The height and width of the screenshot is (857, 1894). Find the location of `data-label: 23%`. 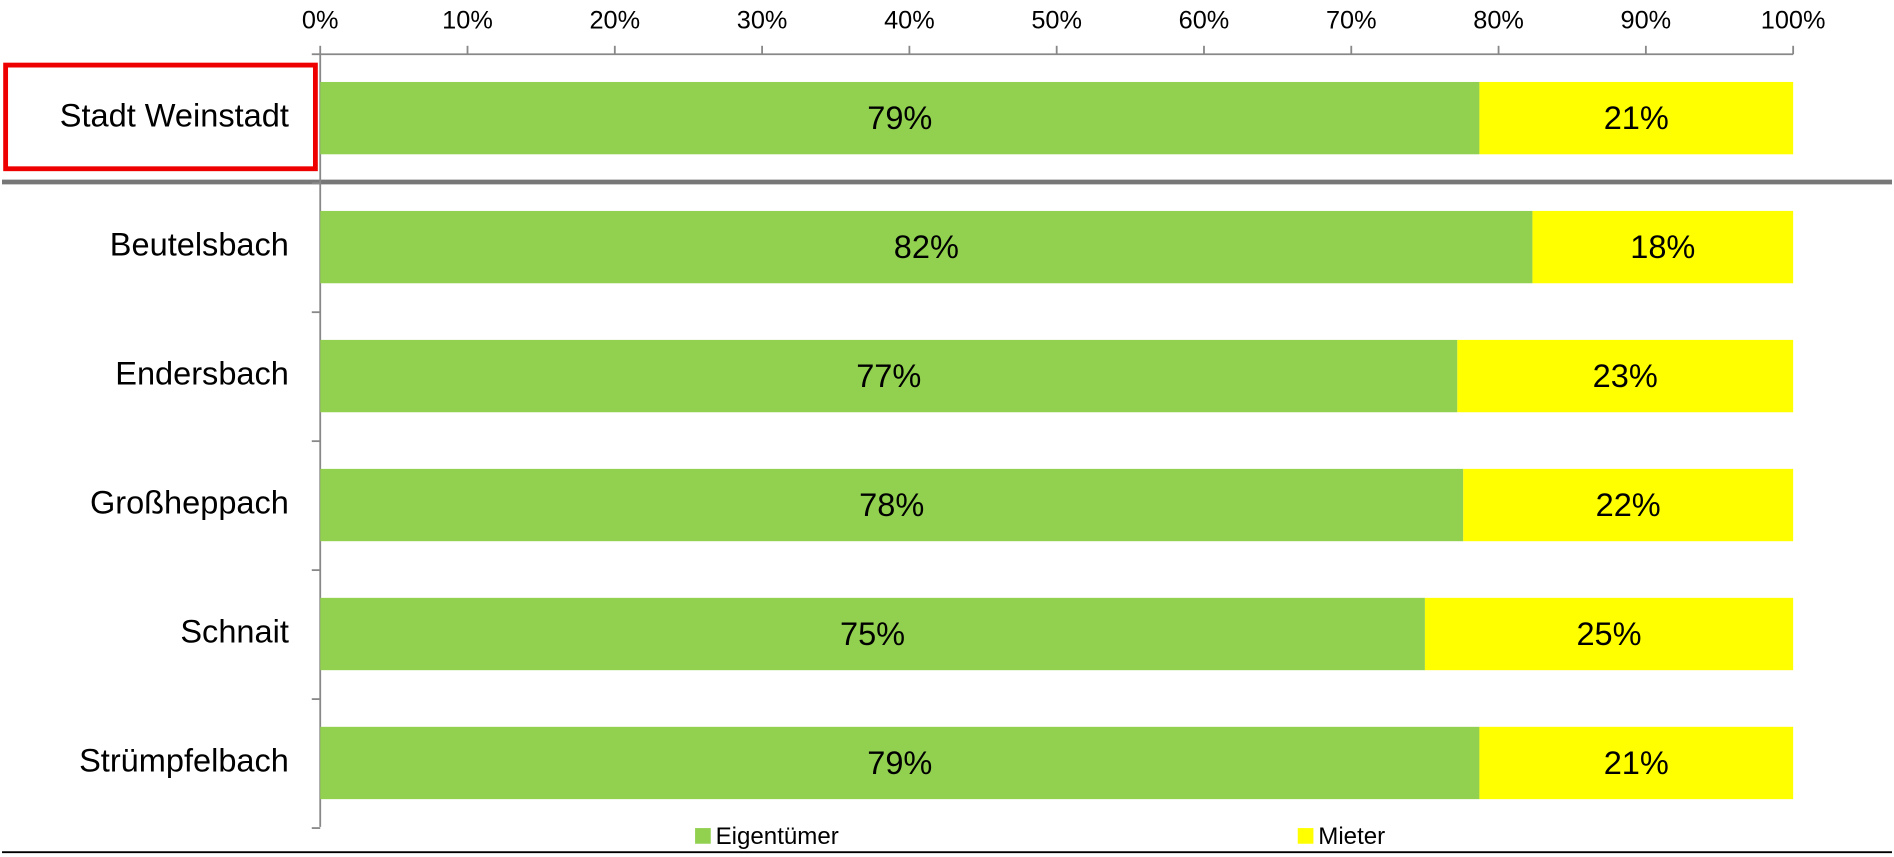

data-label: 23% is located at coordinates (1625, 376).